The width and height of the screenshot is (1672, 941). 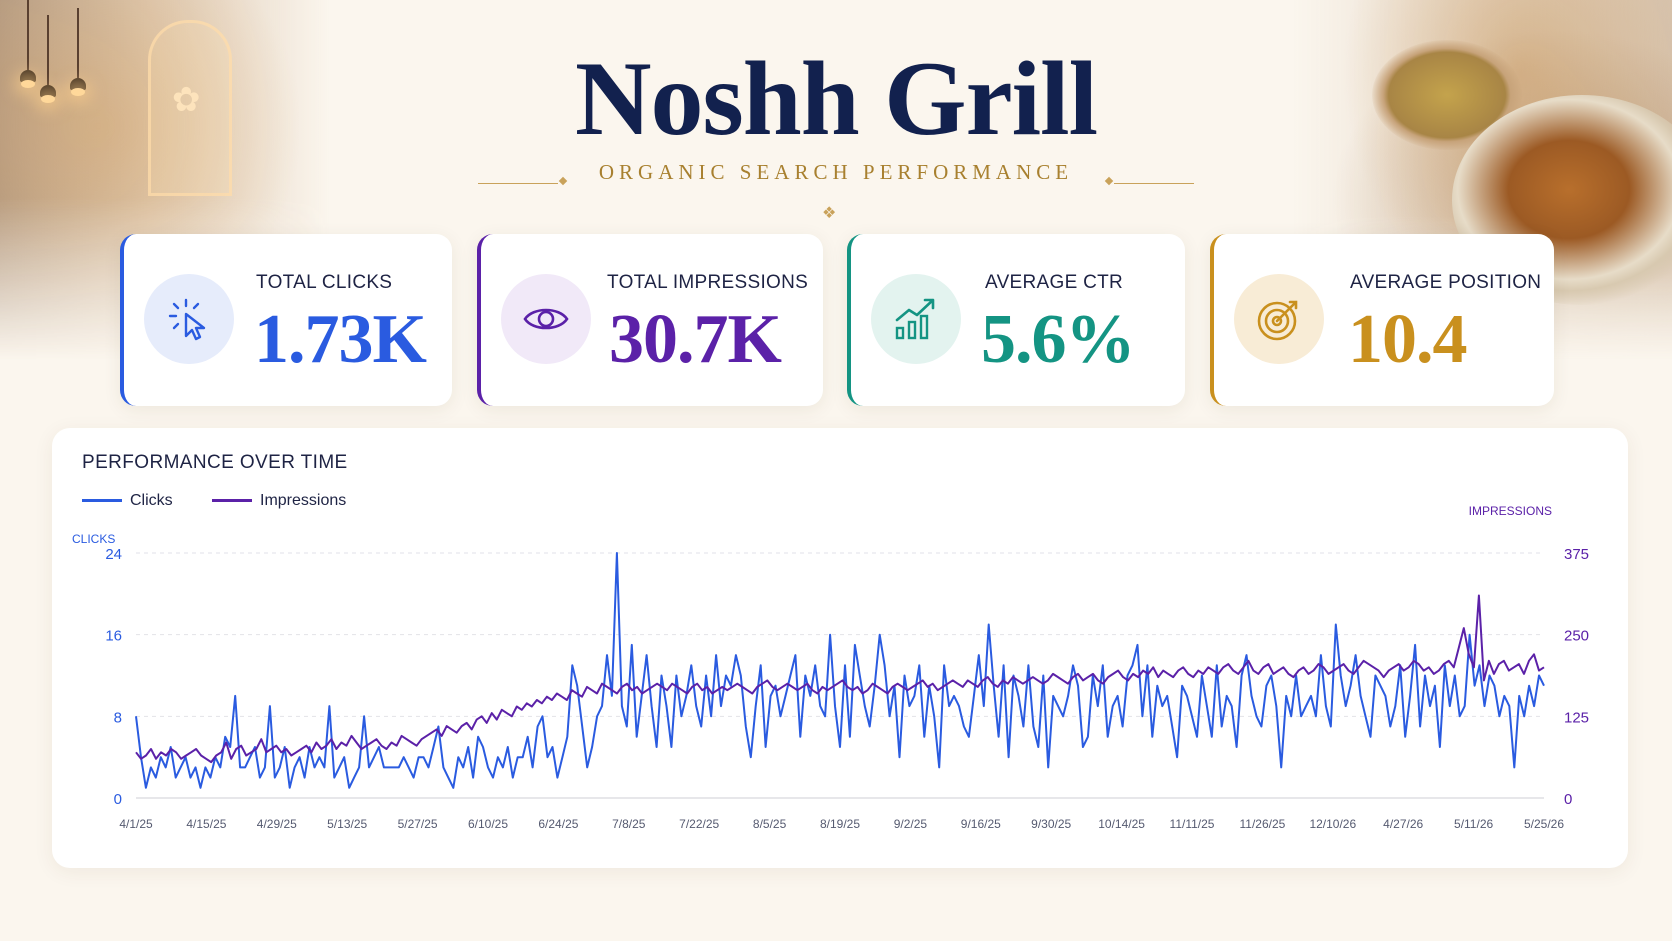 I want to click on x-tick-label: 12/10/26, so click(x=1332, y=824).